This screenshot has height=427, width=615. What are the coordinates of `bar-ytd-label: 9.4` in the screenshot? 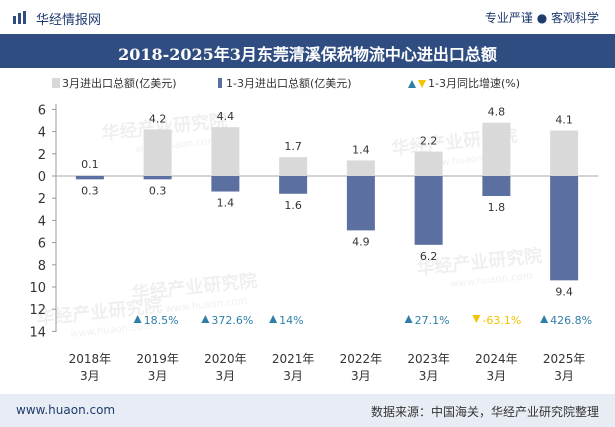 It's located at (564, 291).